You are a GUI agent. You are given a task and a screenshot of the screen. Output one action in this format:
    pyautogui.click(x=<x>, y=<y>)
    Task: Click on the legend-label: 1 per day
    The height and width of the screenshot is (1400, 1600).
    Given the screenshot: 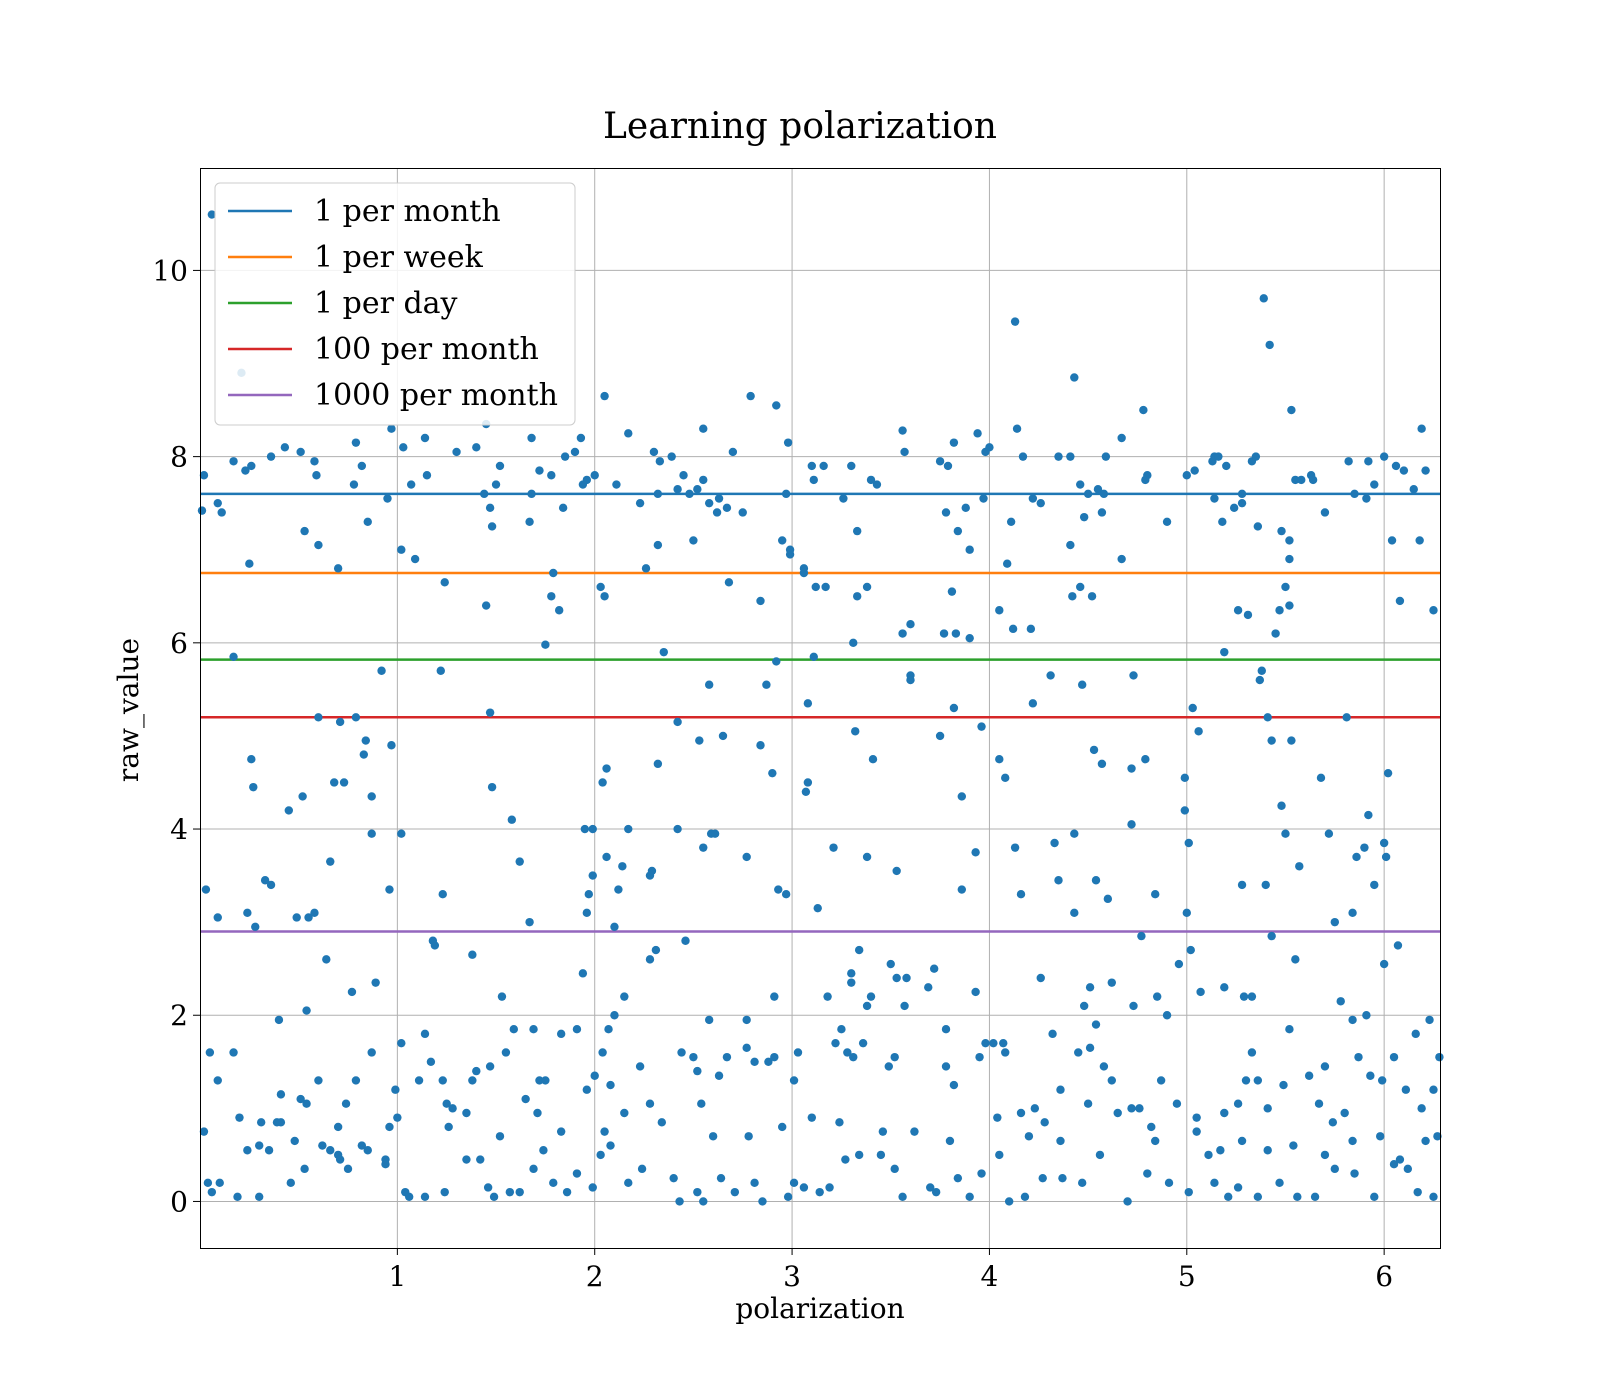 What is the action you would take?
    pyautogui.click(x=386, y=303)
    